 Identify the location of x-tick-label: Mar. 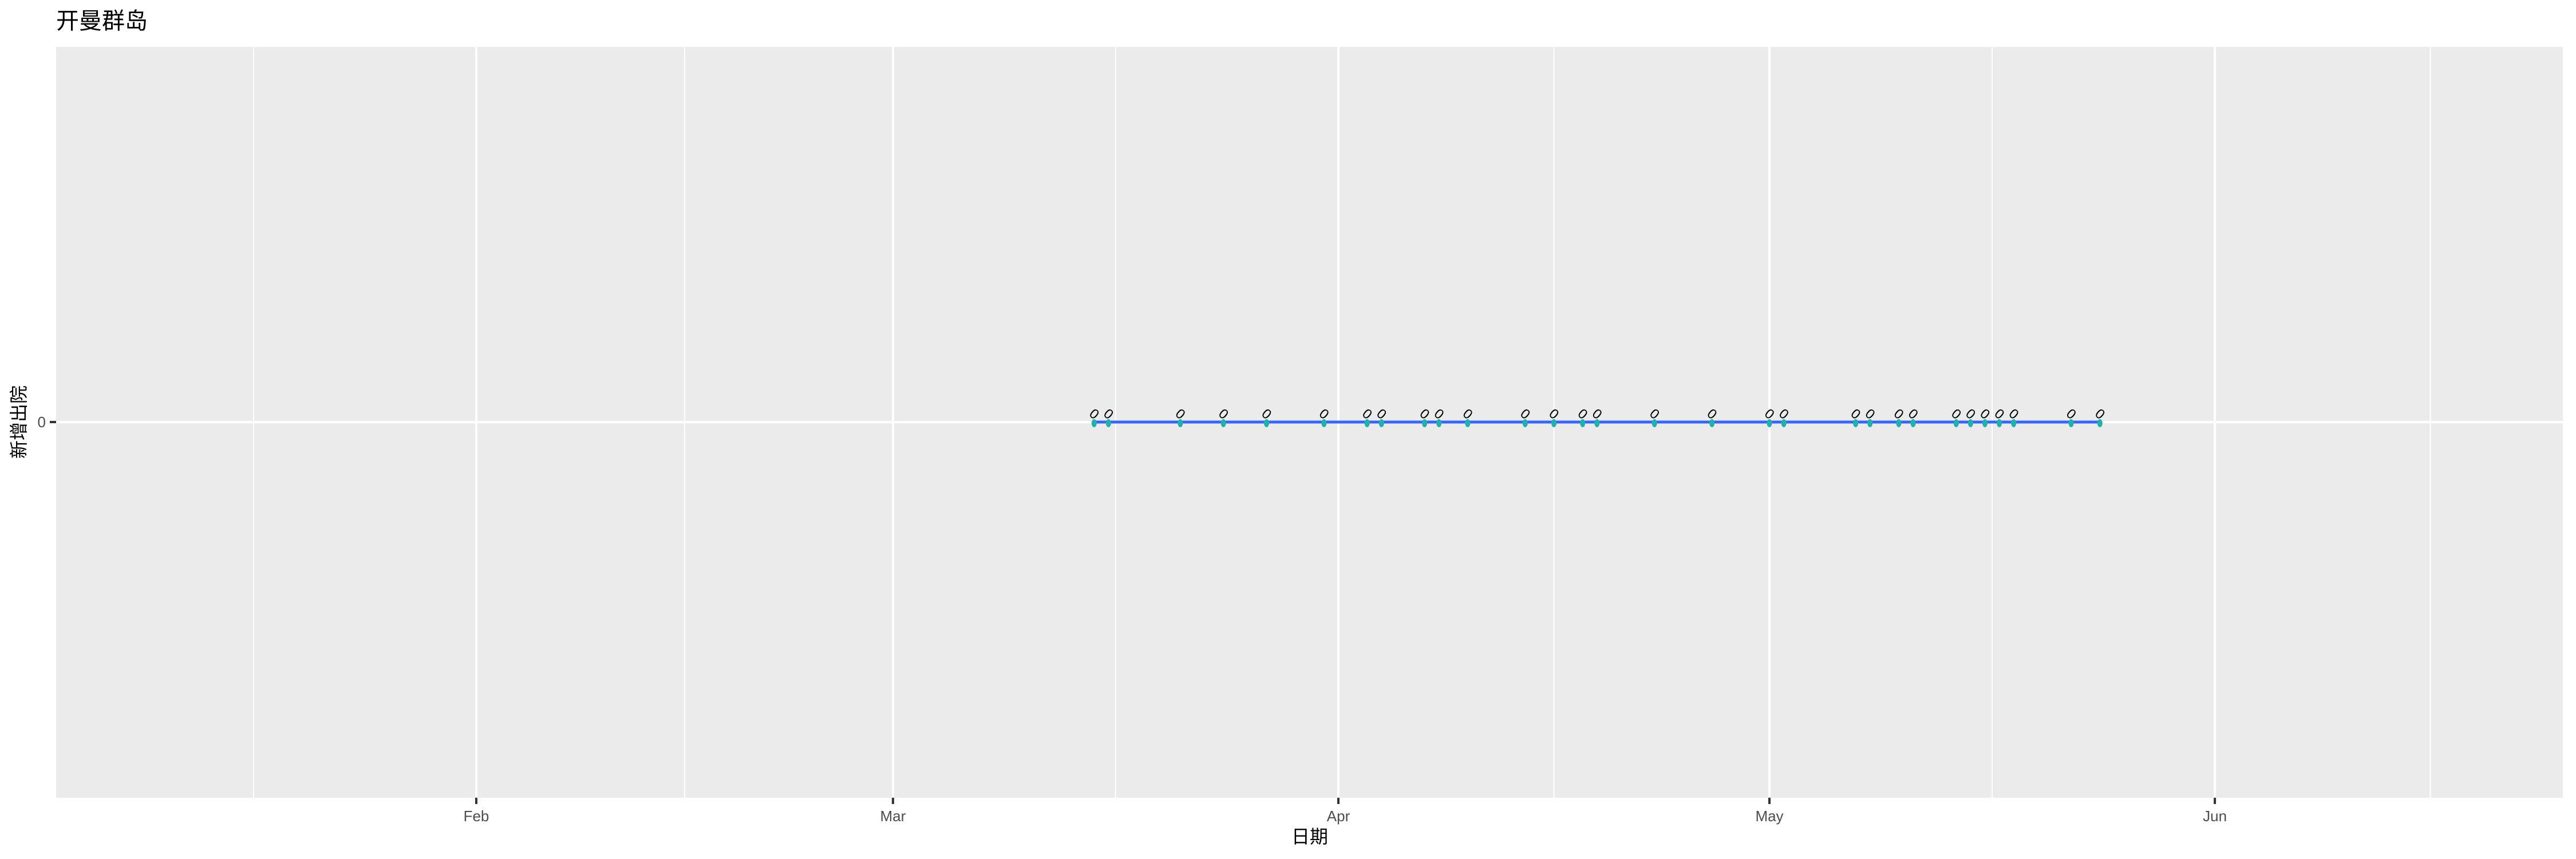
(893, 816).